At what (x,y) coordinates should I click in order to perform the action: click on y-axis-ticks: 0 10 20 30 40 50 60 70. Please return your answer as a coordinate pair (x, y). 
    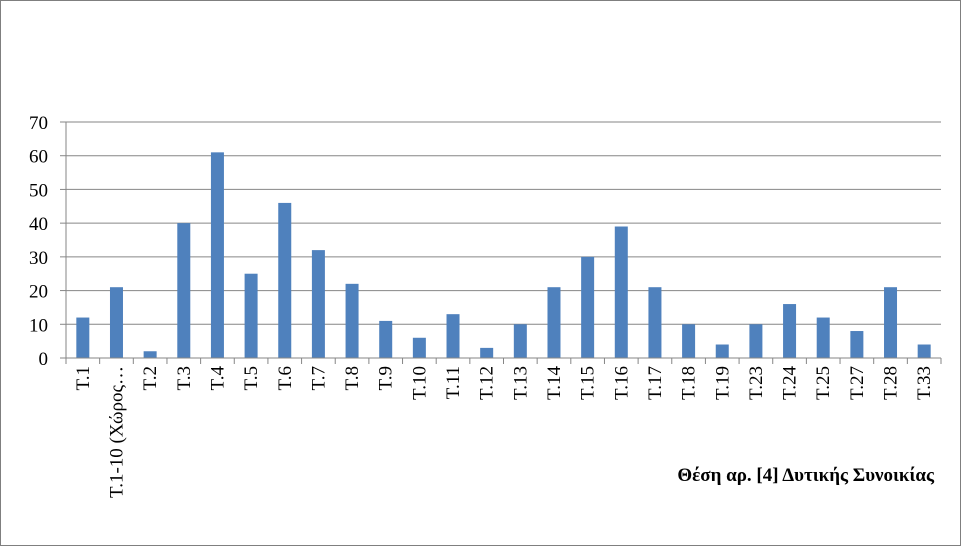
    Looking at the image, I should click on (47, 241).